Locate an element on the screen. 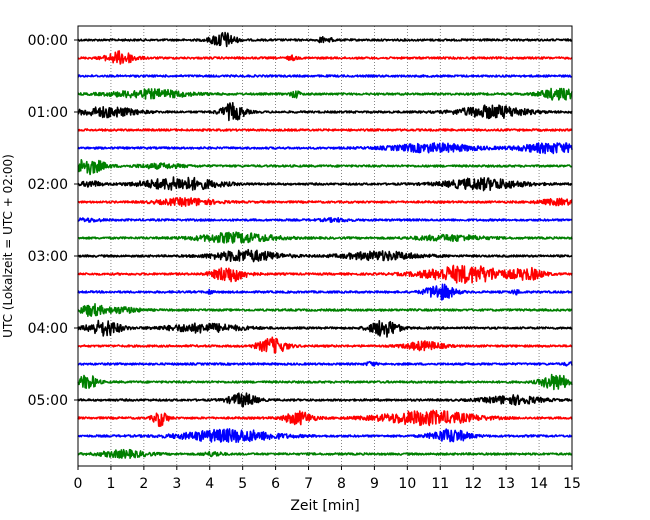  x-tick-label: 0 is located at coordinates (78, 484).